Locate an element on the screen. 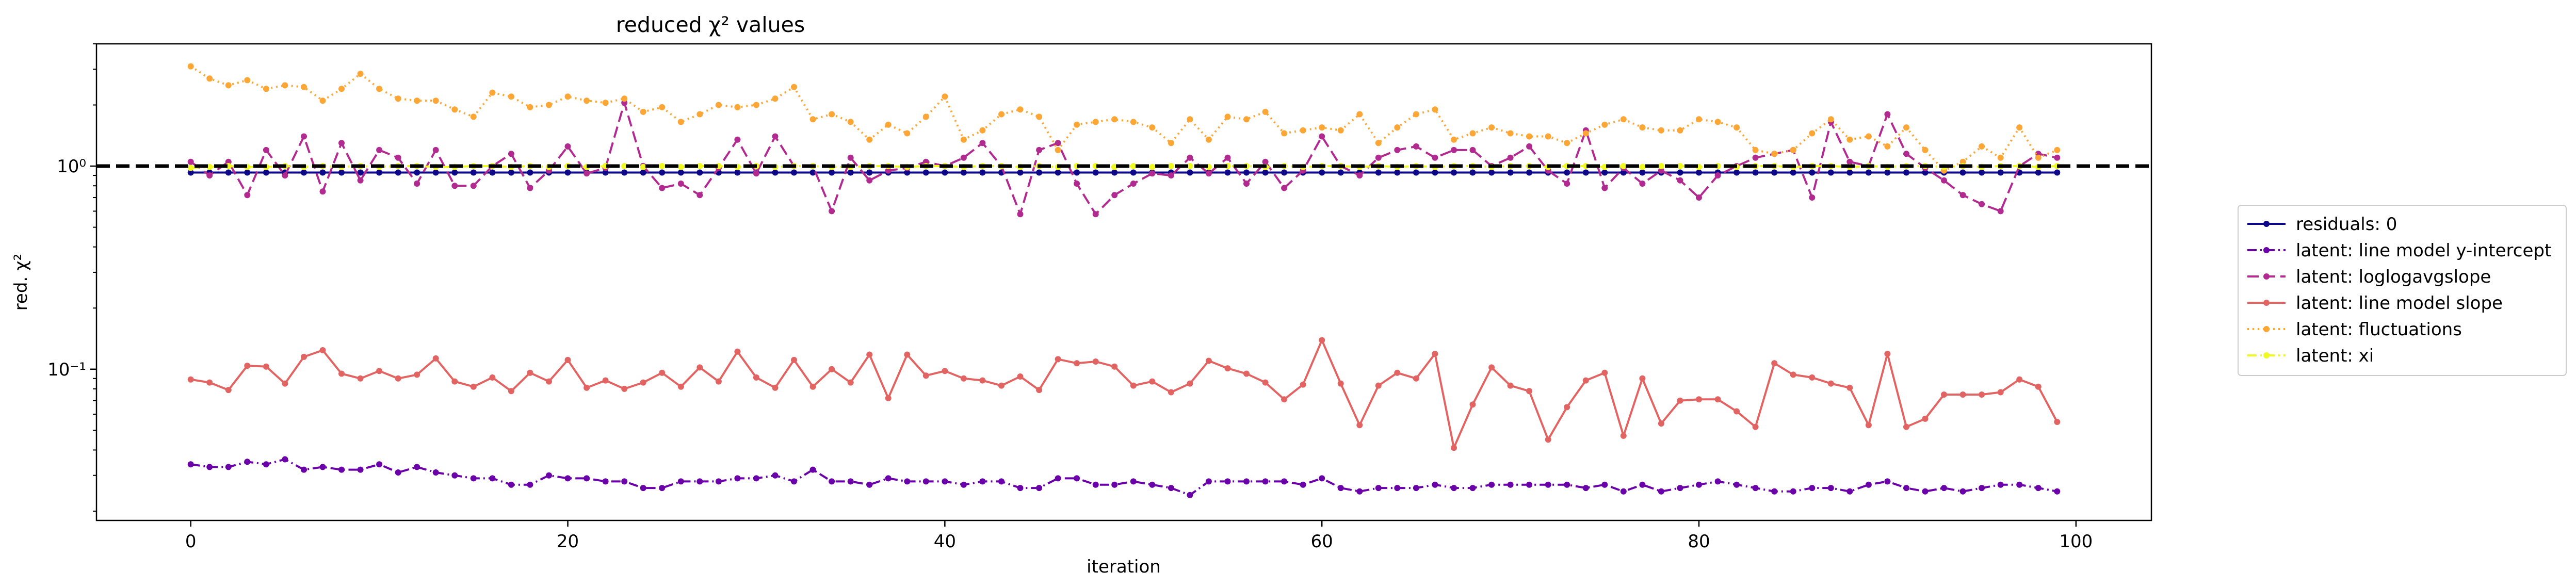 The height and width of the screenshot is (588, 2576). x-tick-label: 20 is located at coordinates (568, 541).